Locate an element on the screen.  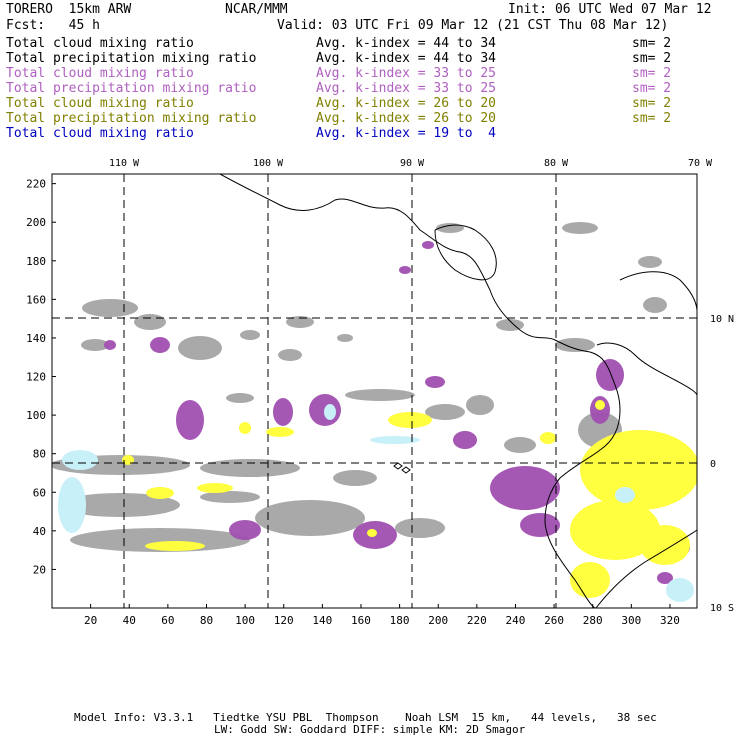
y-tick-label: 40 is located at coordinates (39, 531).